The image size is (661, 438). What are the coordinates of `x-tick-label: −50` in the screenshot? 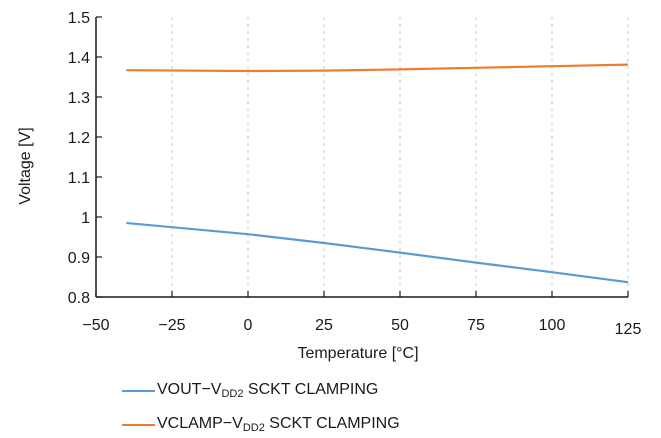 It's located at (95, 325).